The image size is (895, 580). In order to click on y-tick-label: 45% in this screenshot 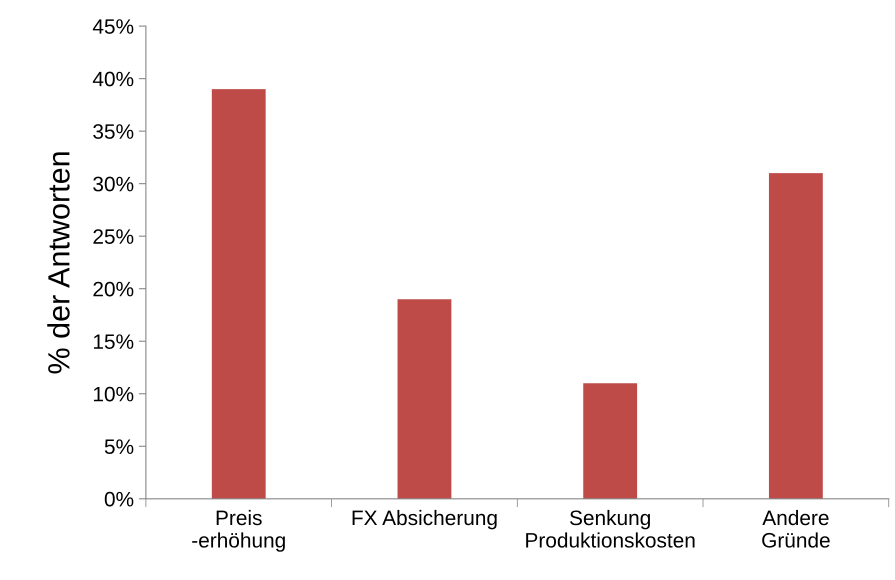, I will do `click(113, 26)`.